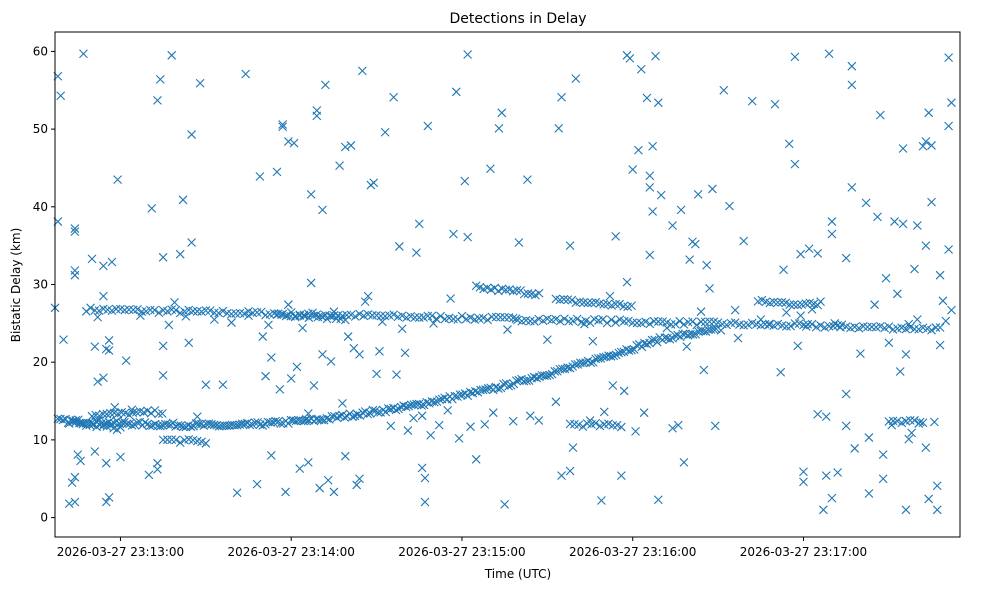  I want to click on y-tick-label: 10, so click(40, 440).